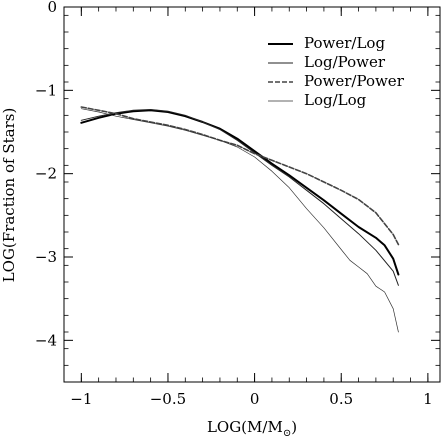 This screenshot has width=442, height=438. I want to click on y-tick-label: 0, so click(52, 8).